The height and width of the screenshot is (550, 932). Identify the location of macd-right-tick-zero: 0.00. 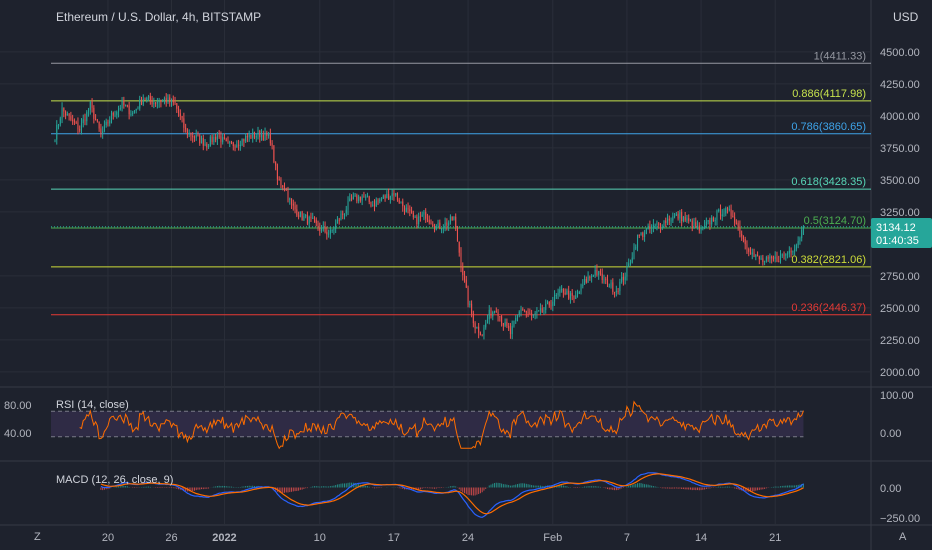
(890, 489).